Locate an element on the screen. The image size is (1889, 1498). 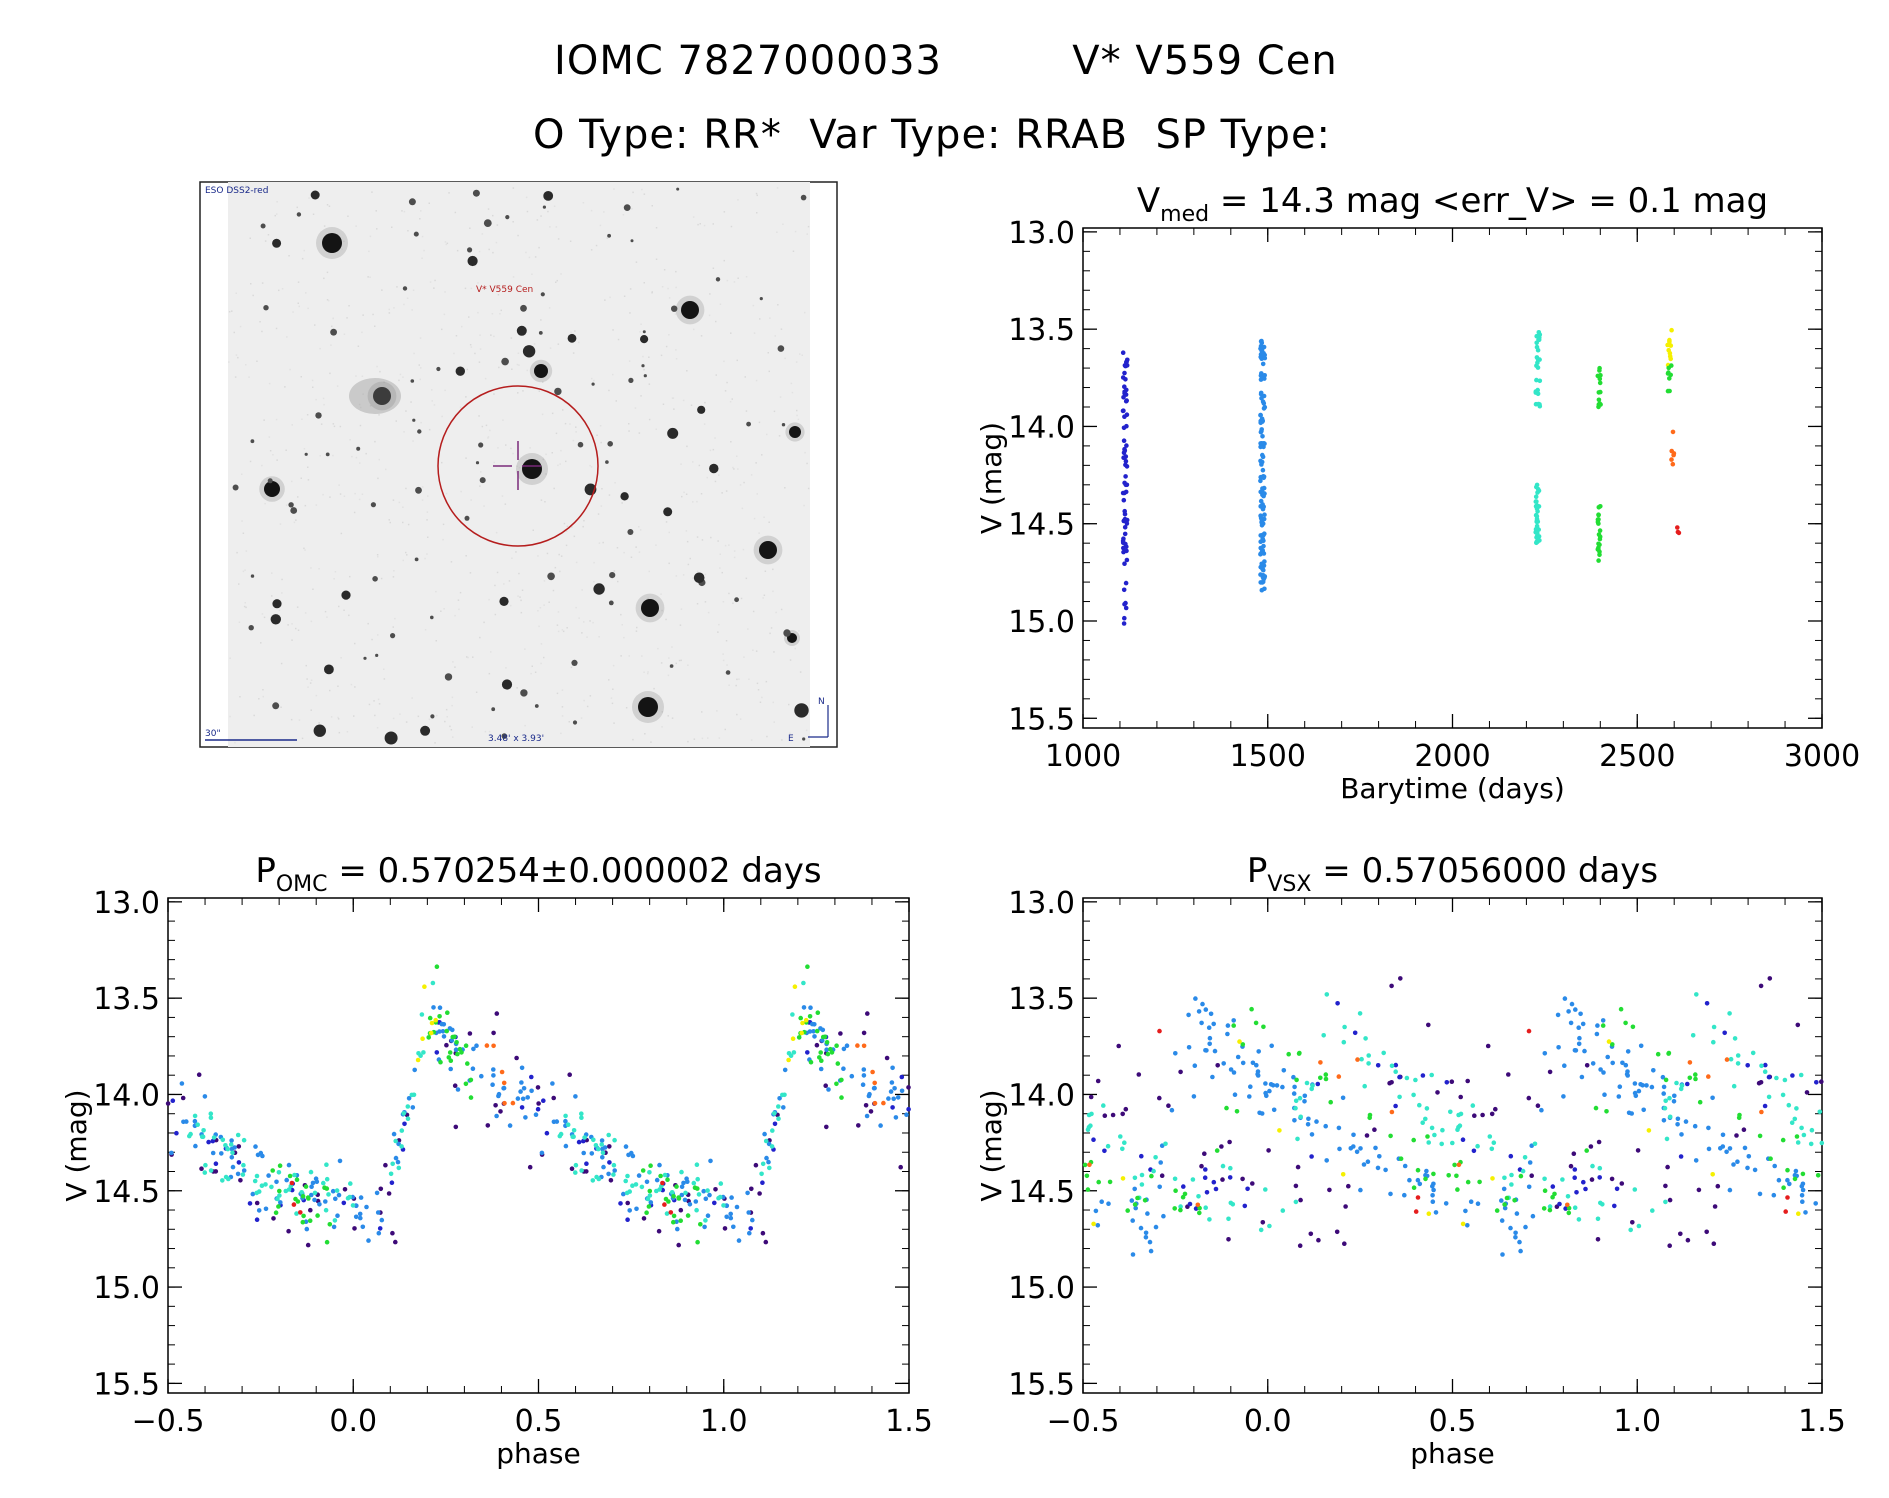
chart-title-subscript: OMC is located at coordinates (302, 884).